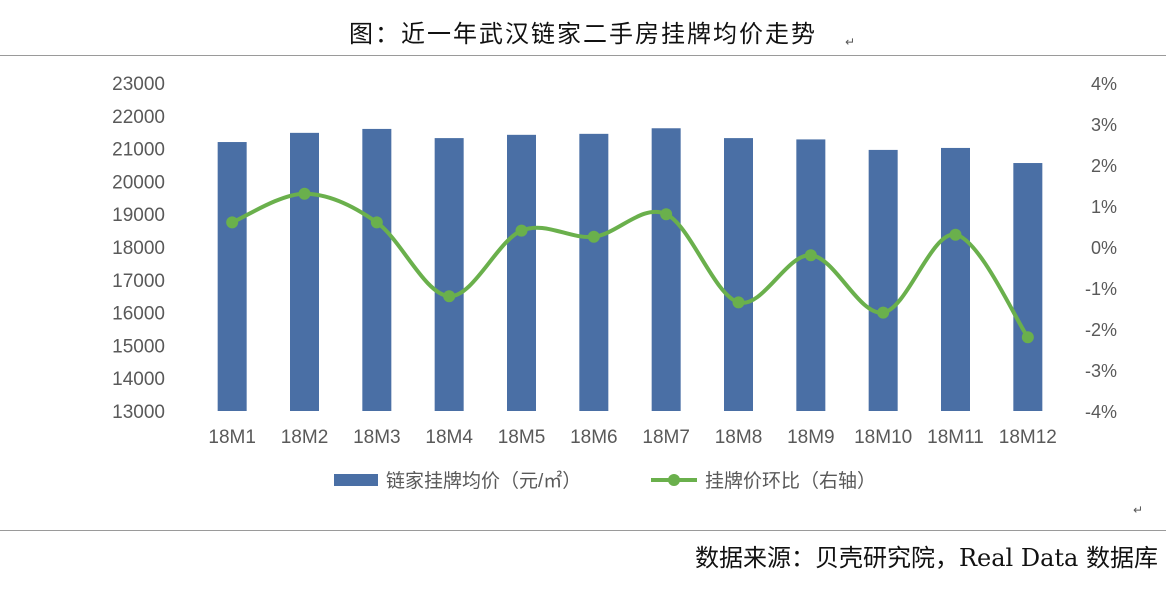  Describe the element at coordinates (583, 55) in the screenshot. I see `top-divider` at that location.